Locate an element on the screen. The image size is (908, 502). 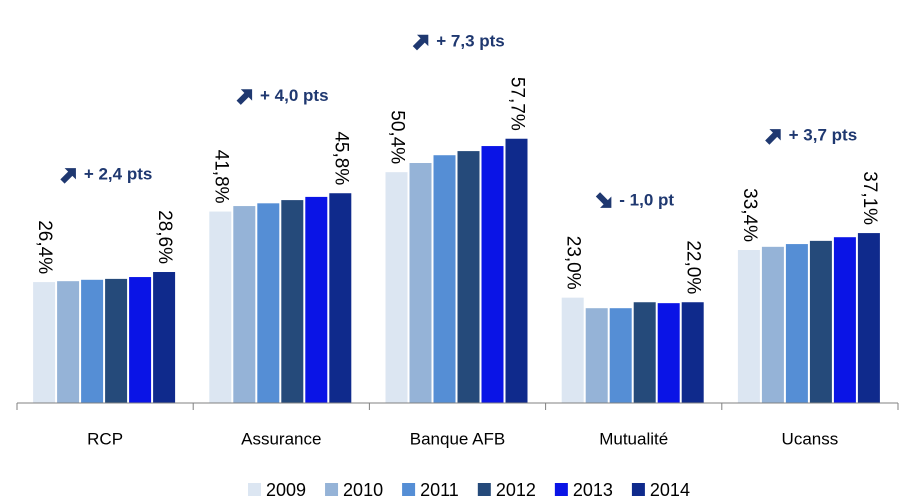
value-label: 33,4% is located at coordinates (749, 215).